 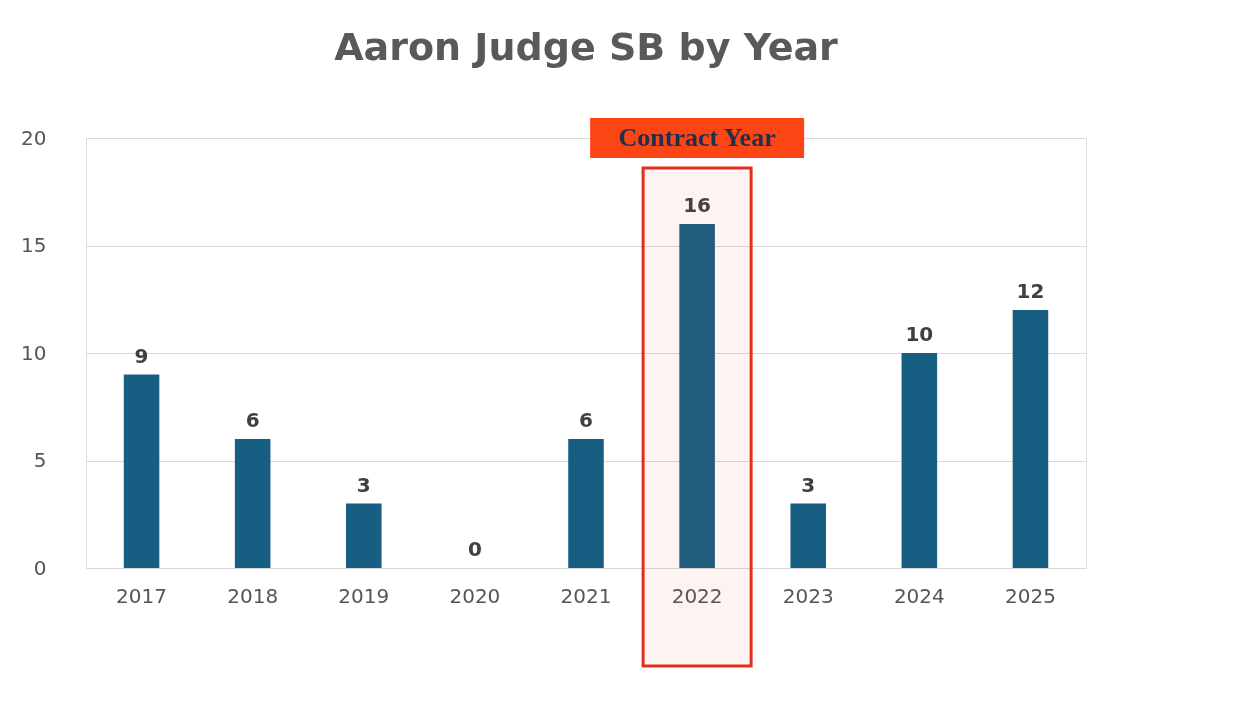 What do you see at coordinates (697, 137) in the screenshot?
I see `band-label: Contract Year` at bounding box center [697, 137].